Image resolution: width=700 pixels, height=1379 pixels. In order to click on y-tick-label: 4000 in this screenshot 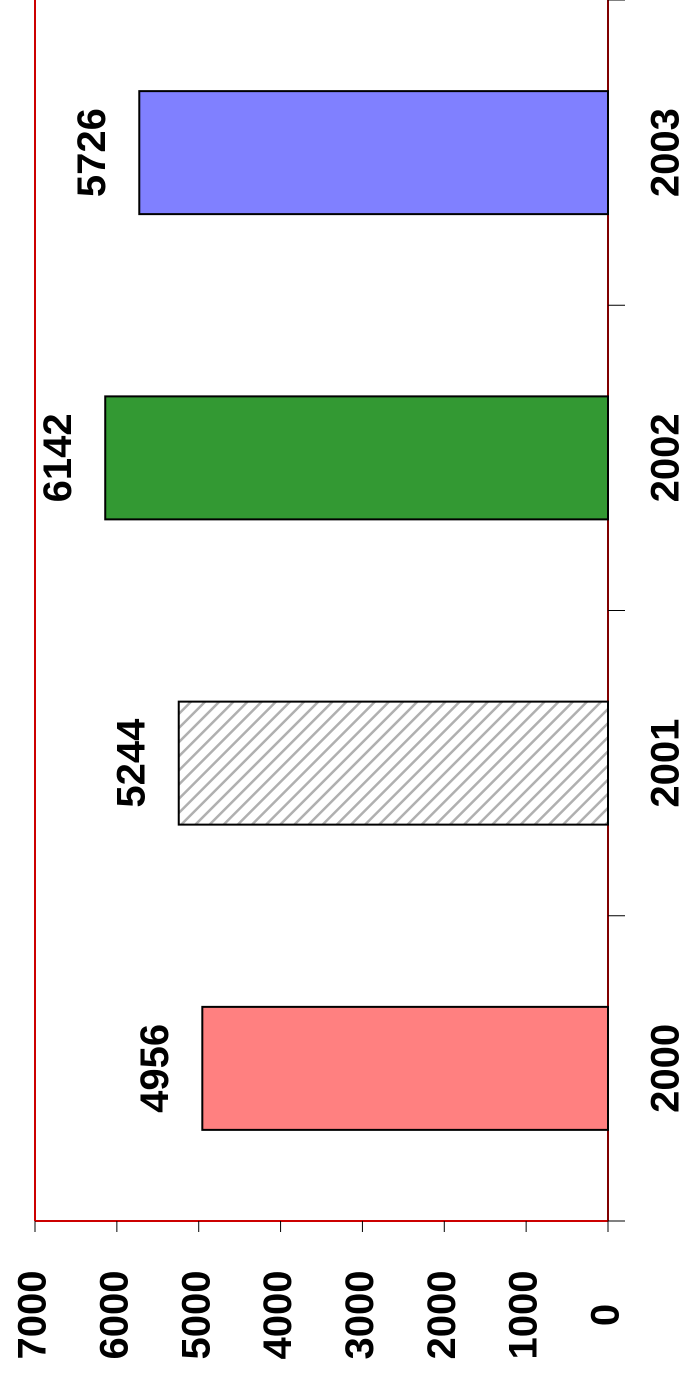, I will do `click(278, 1315)`.